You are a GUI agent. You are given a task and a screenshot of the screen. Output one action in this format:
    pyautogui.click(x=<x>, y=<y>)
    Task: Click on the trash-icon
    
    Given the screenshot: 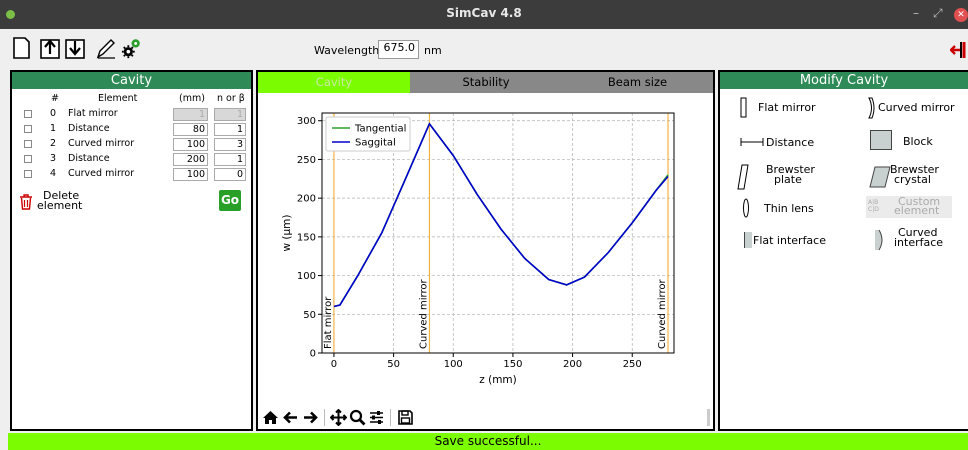 What is the action you would take?
    pyautogui.click(x=26, y=202)
    